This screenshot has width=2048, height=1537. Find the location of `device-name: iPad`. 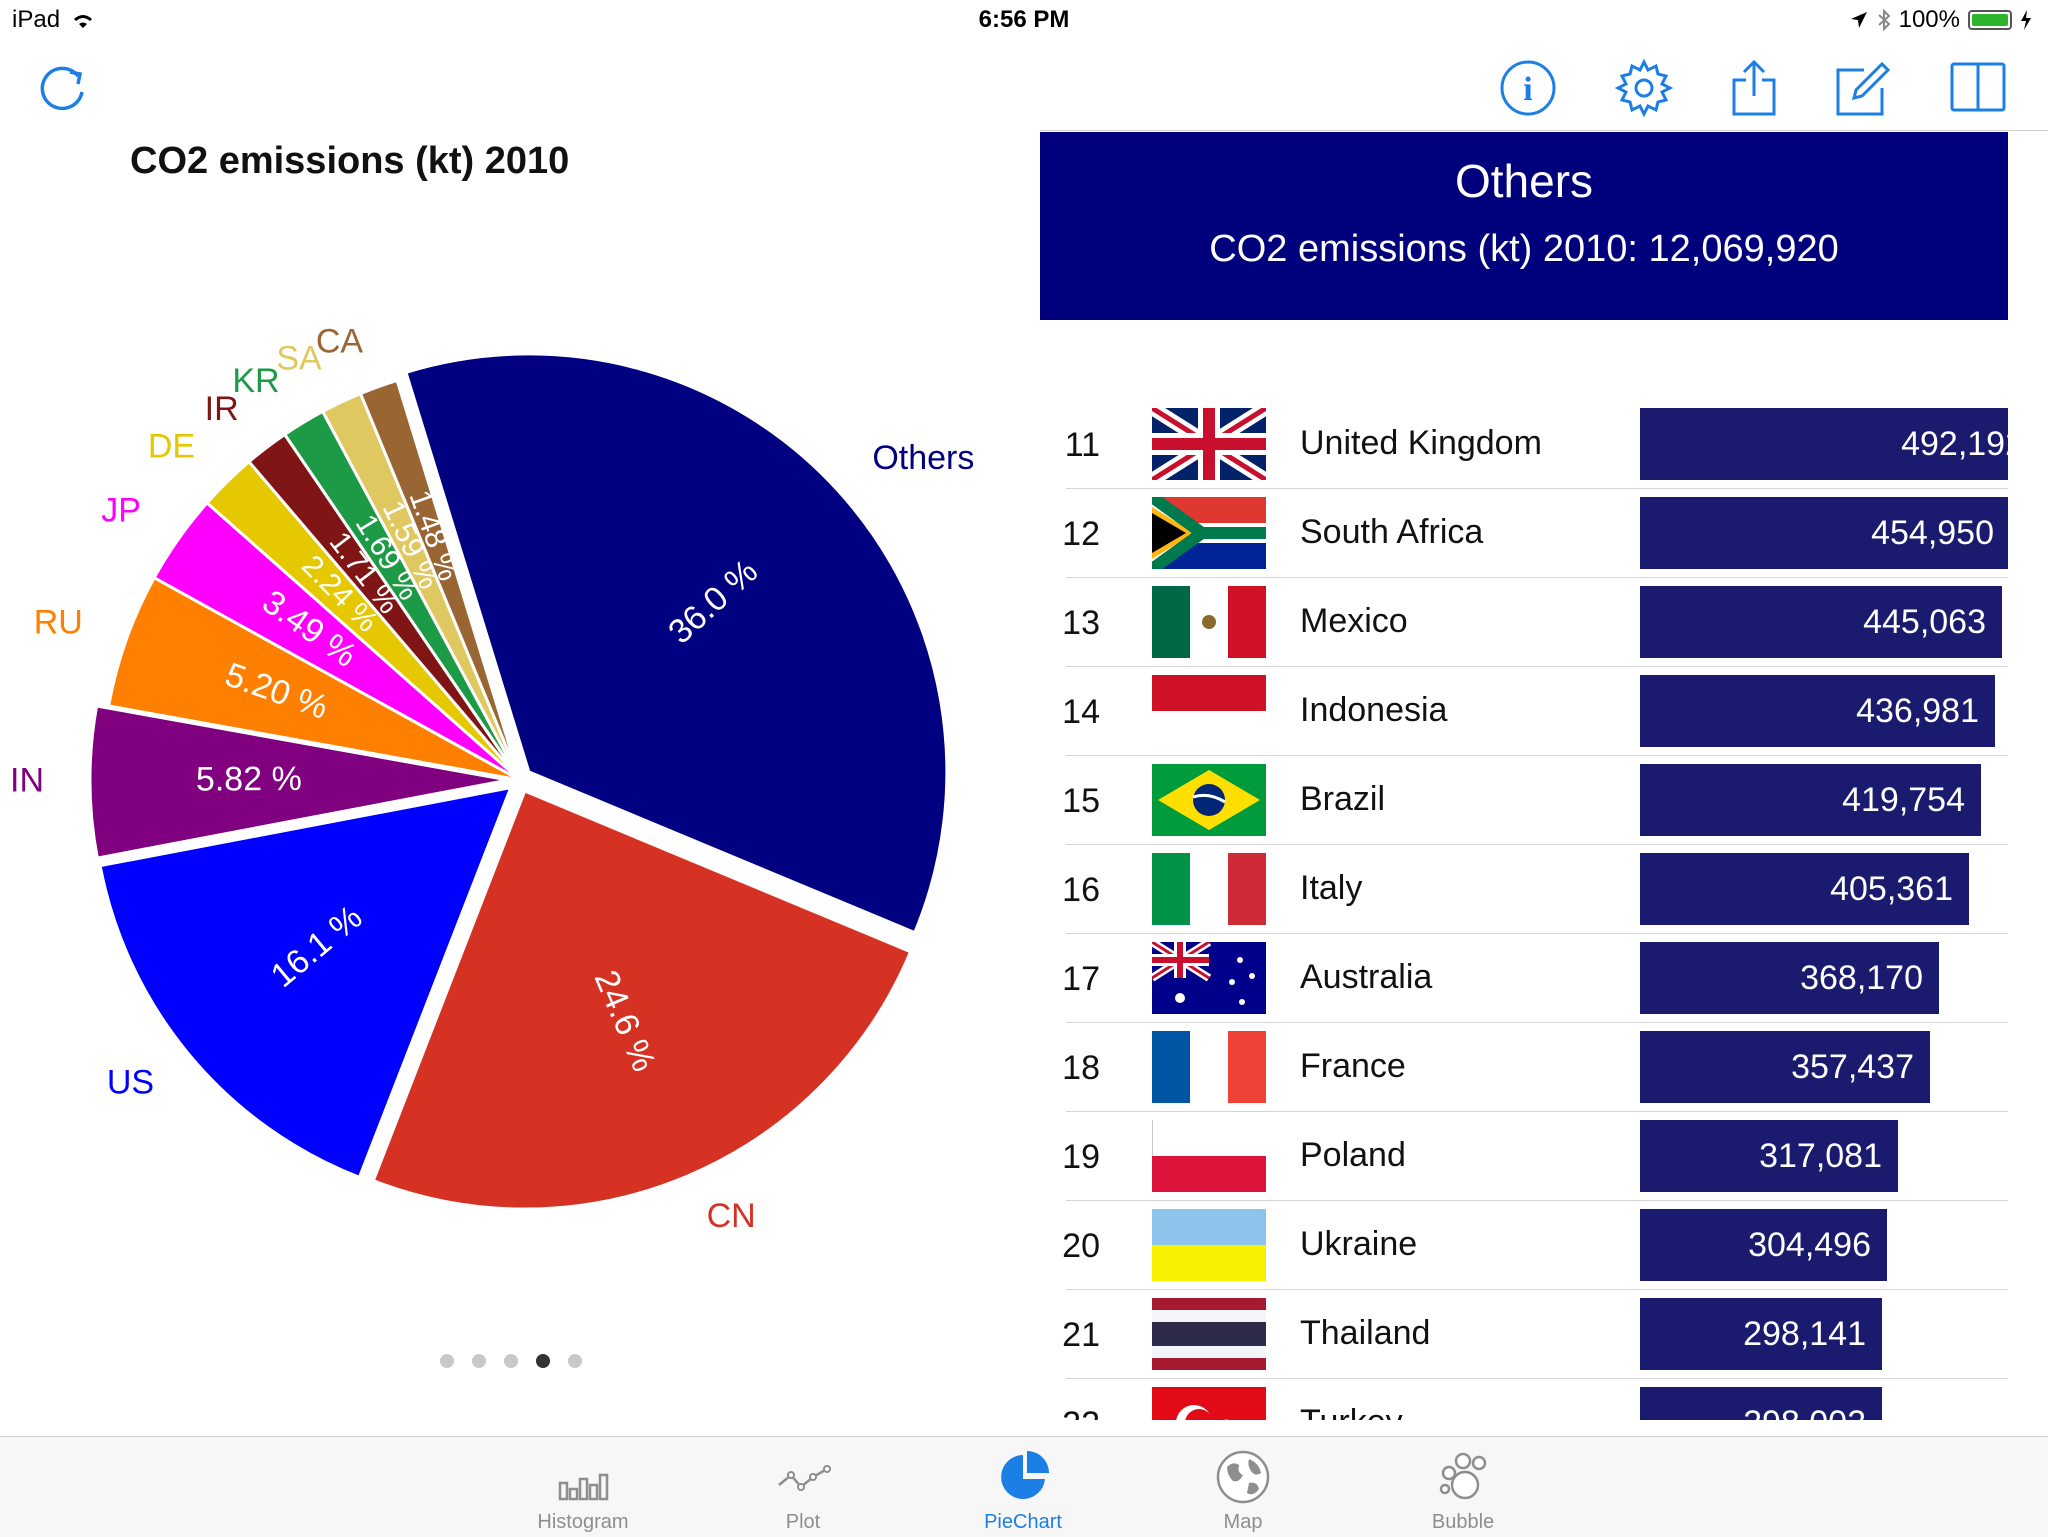

device-name: iPad is located at coordinates (36, 19).